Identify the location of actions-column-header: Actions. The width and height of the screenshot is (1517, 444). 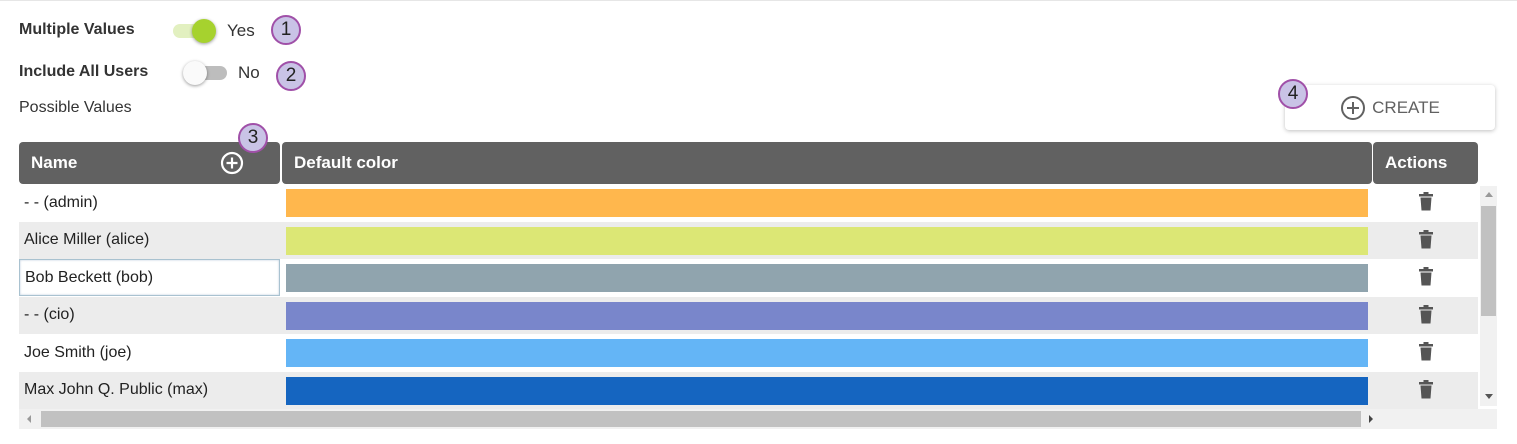
(1425, 163).